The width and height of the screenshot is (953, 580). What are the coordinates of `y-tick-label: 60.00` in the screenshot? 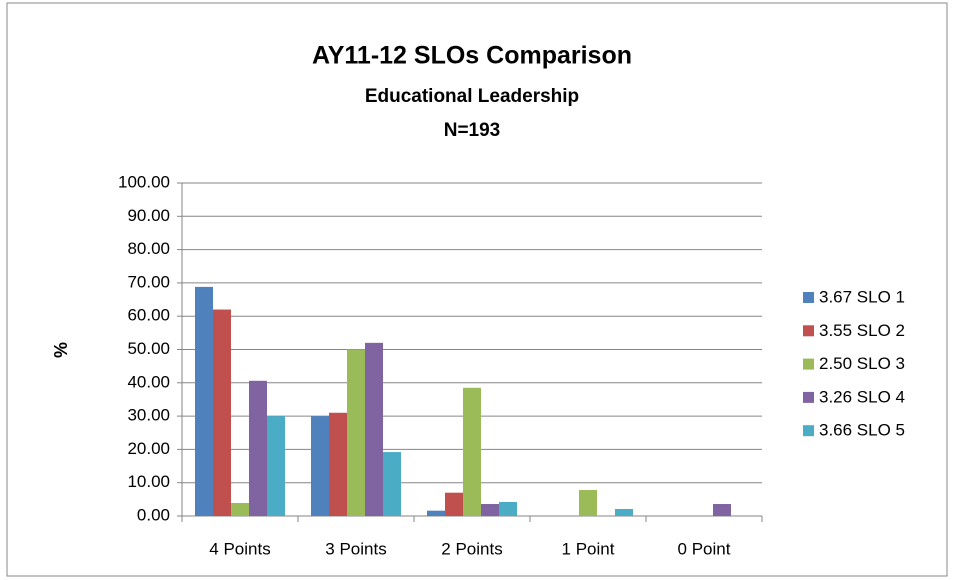 It's located at (148, 315).